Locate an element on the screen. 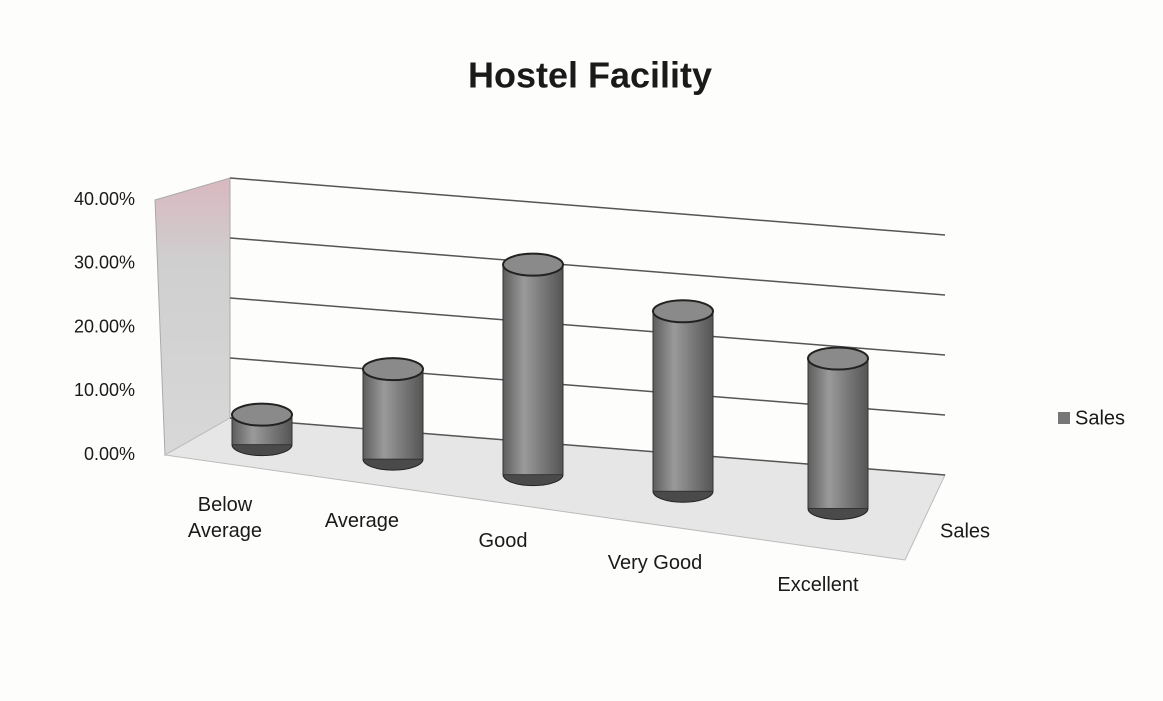 This screenshot has width=1163, height=701. x-tick-label: Good is located at coordinates (503, 541).